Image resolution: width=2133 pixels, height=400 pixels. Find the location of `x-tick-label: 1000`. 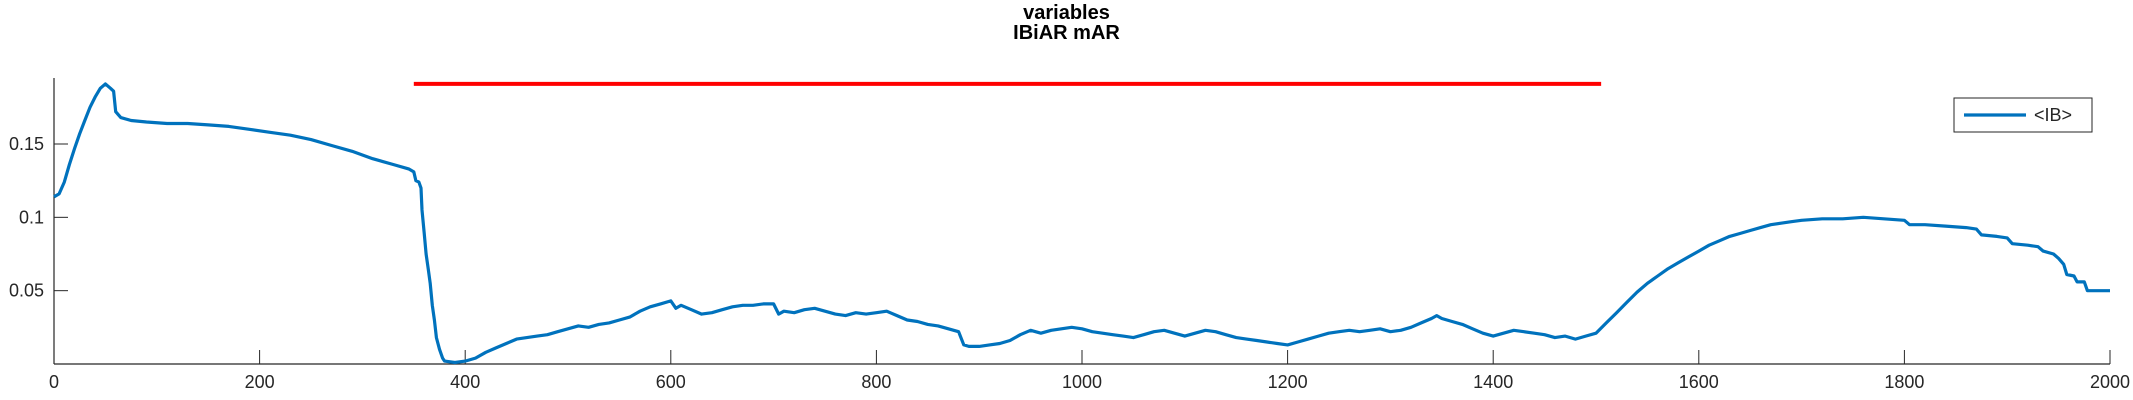

x-tick-label: 1000 is located at coordinates (1082, 382).